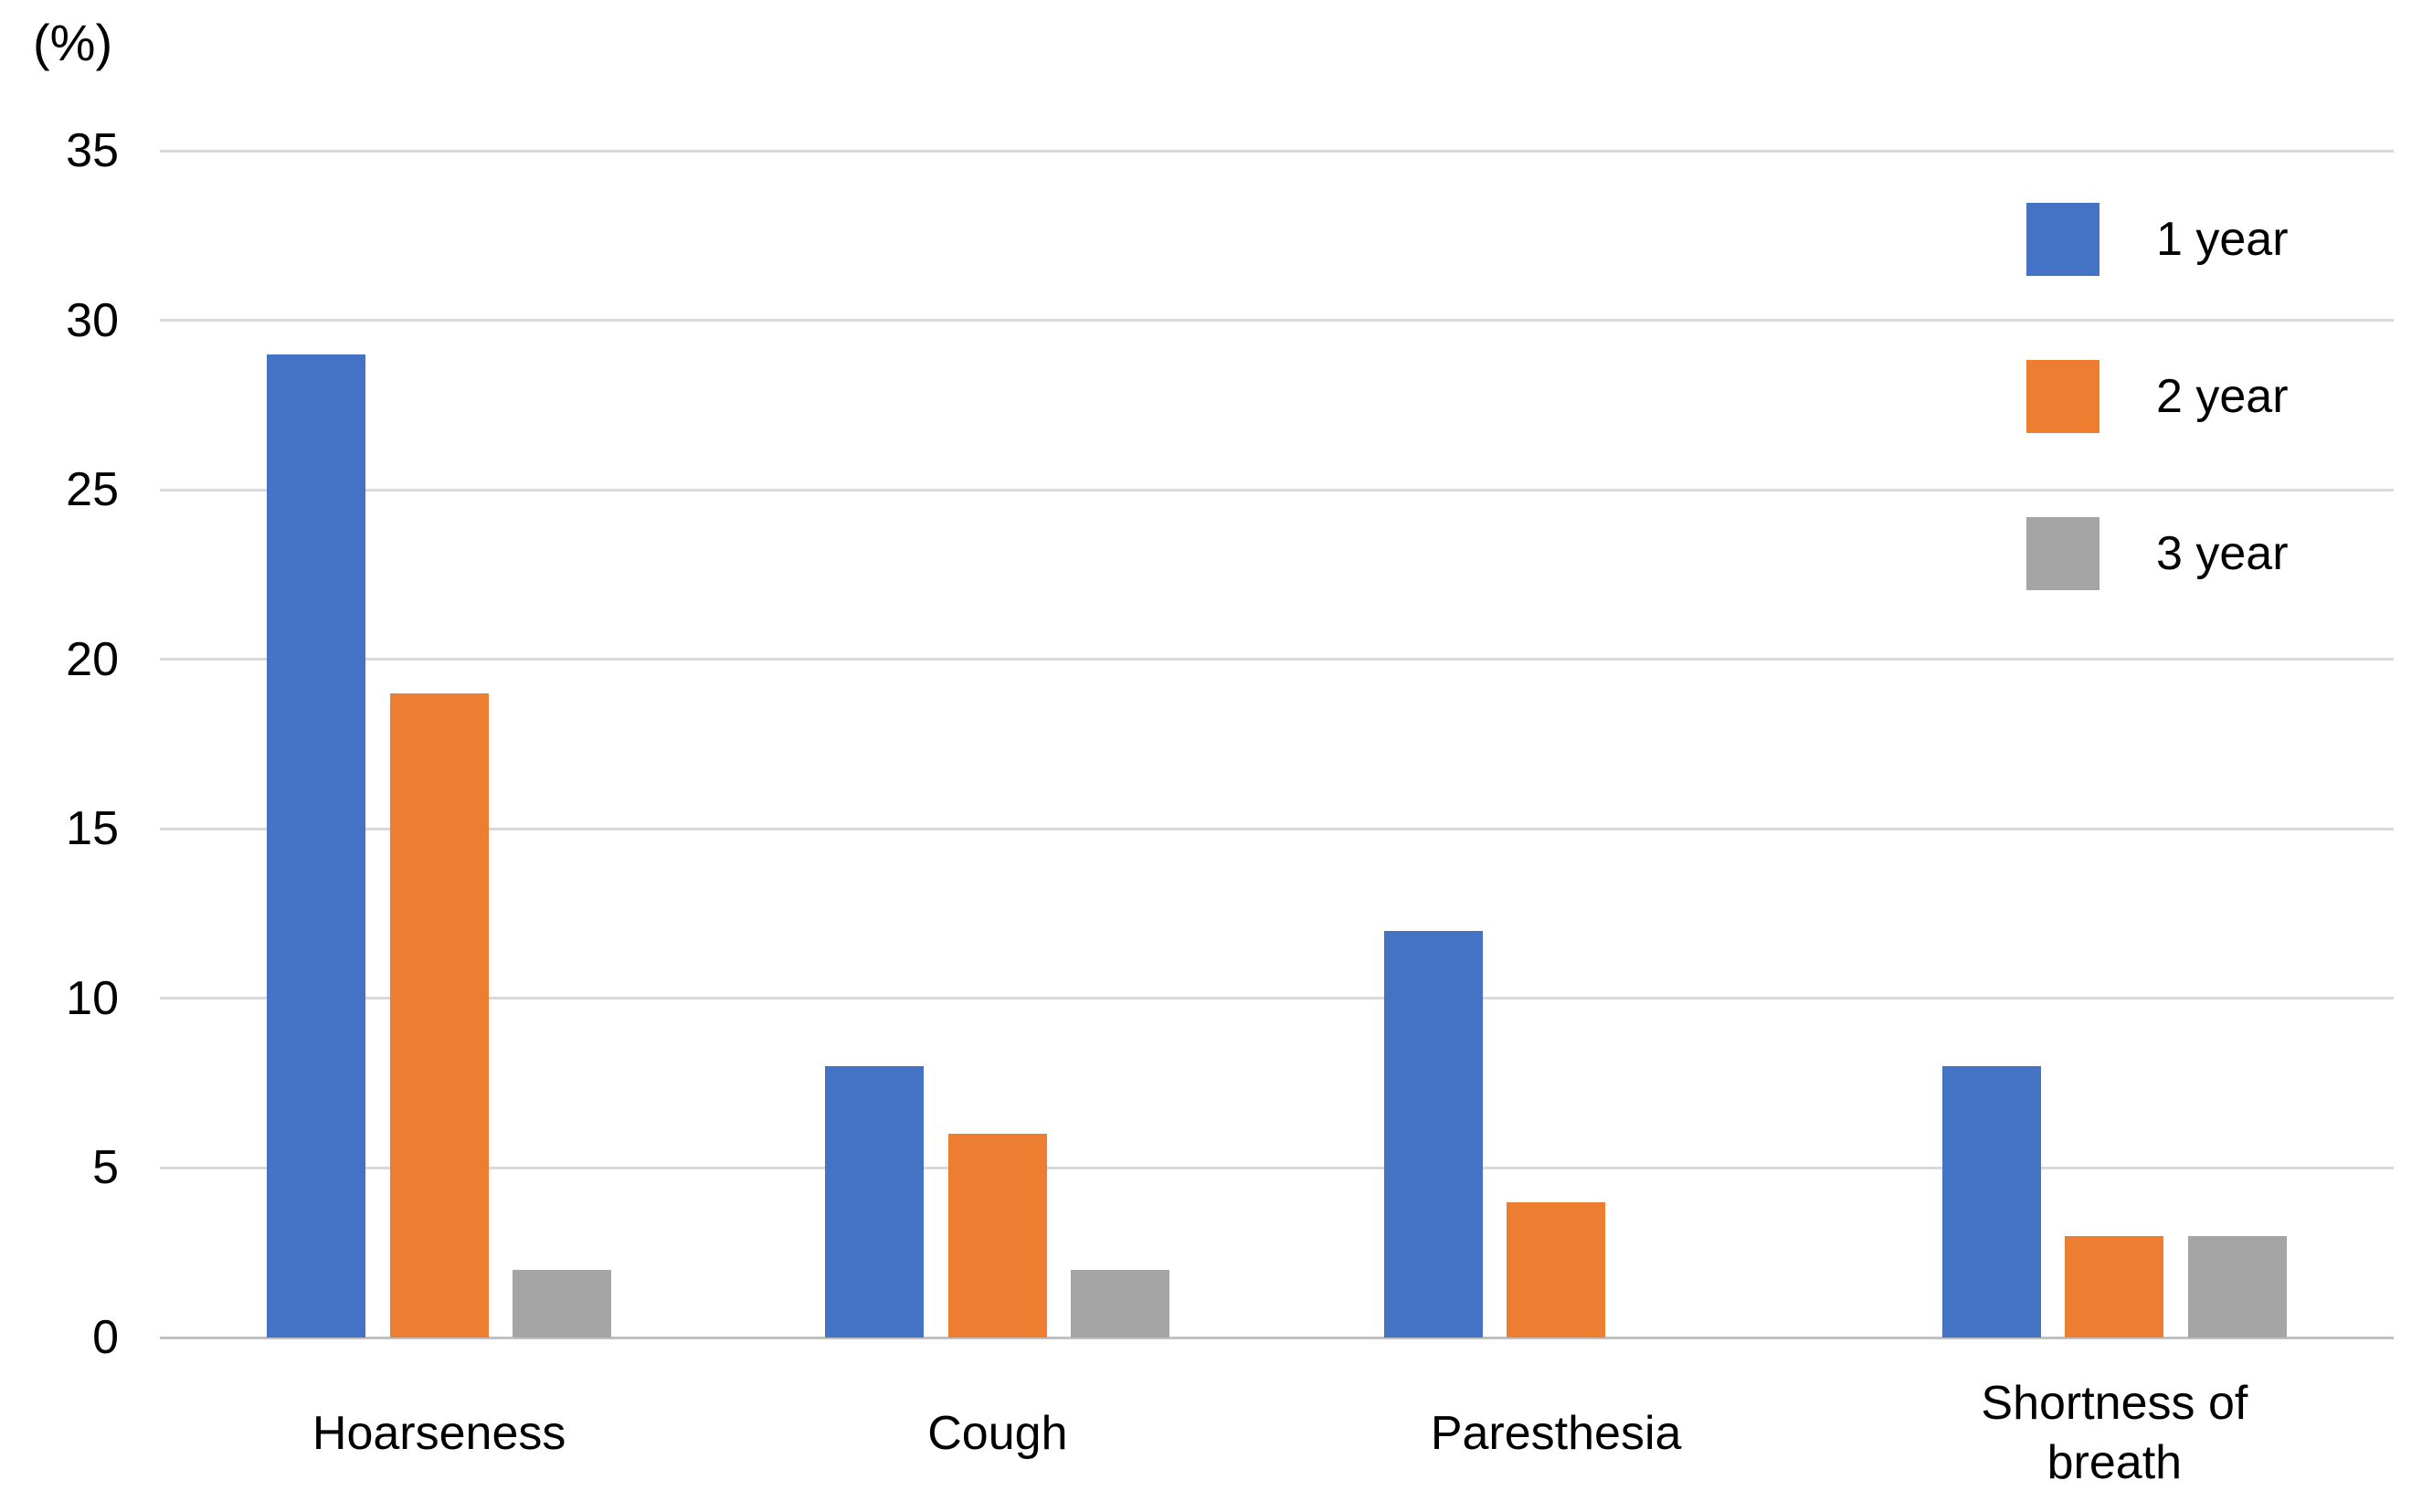  I want to click on y-axis-tick-label-5: 5, so click(105, 1168).